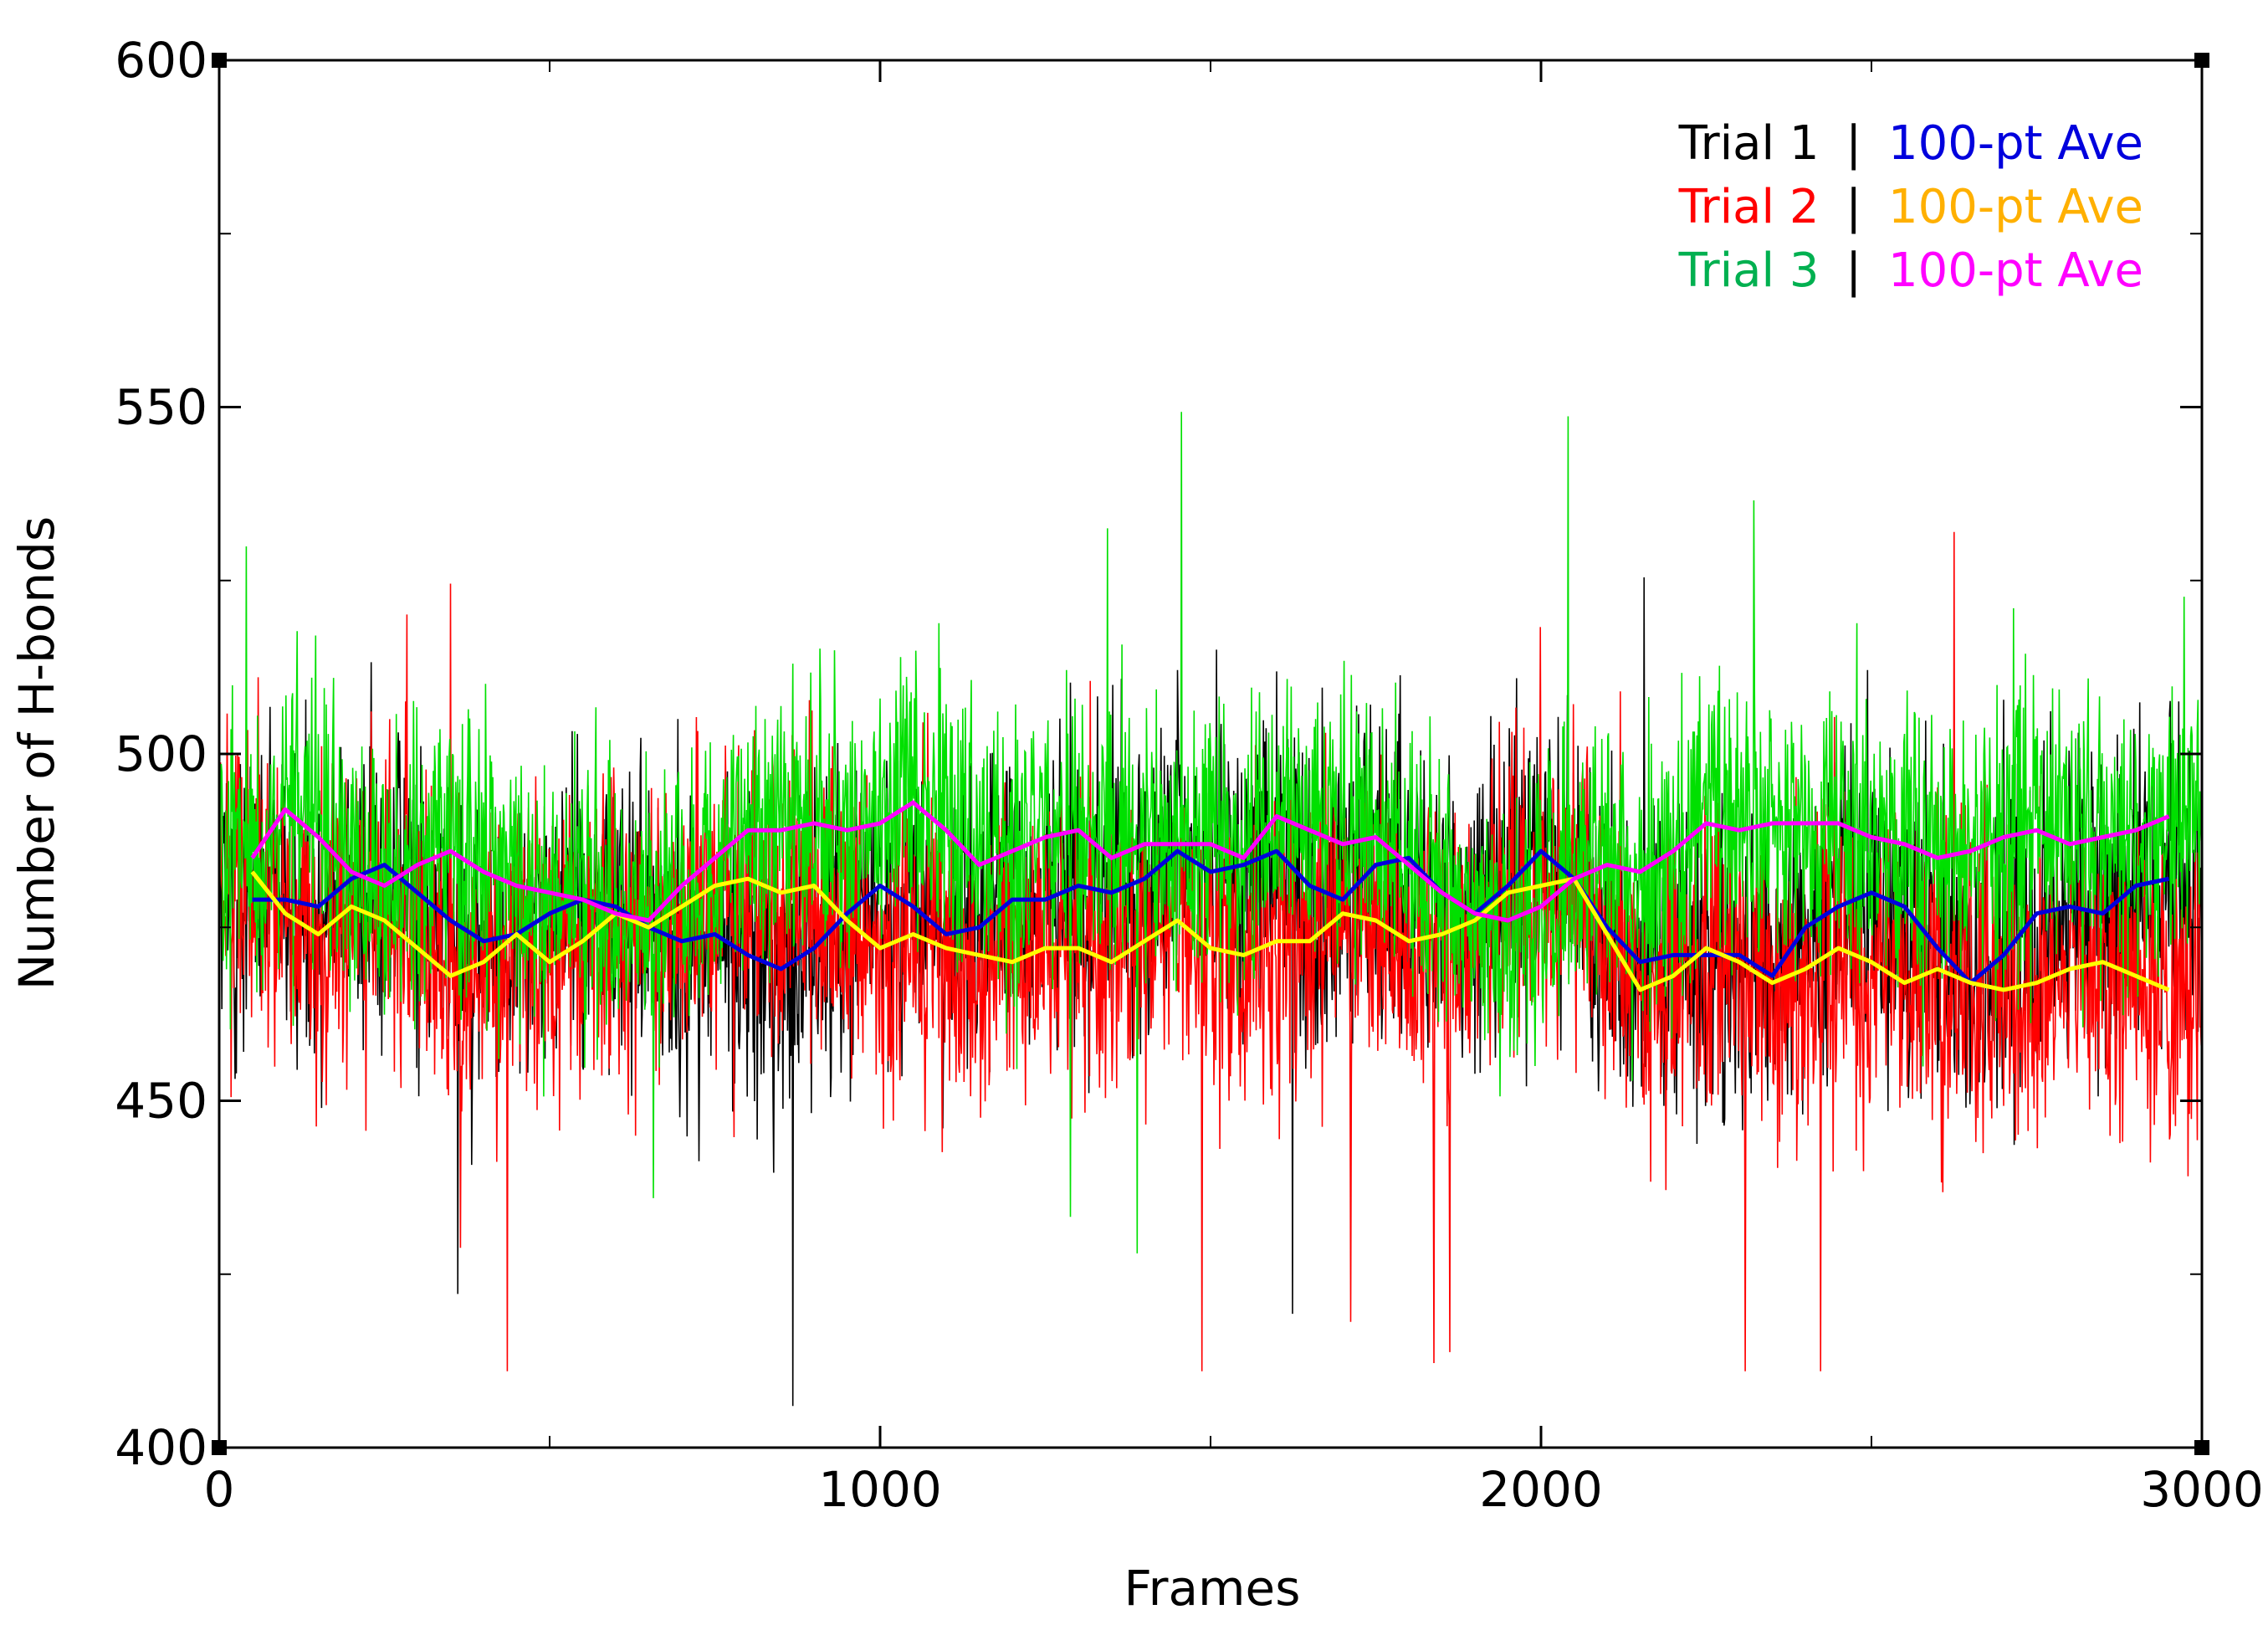  I want to click on svg-text:Trial 3 | 100-: Trial 3 | 100-pt Ave, so click(1910, 270).